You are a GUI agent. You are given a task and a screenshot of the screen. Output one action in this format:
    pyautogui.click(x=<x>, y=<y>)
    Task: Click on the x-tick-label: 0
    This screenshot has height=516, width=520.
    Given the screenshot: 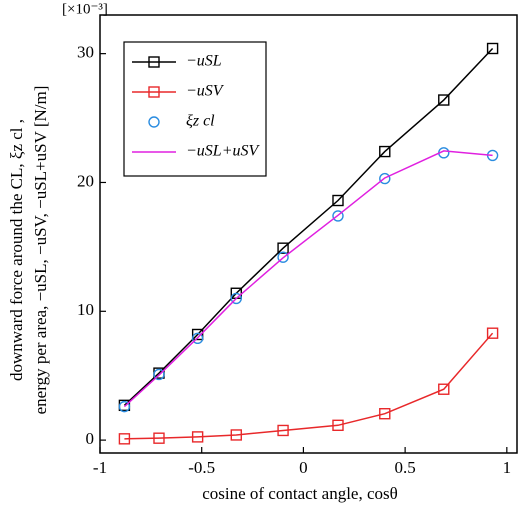 What is the action you would take?
    pyautogui.click(x=303, y=467)
    